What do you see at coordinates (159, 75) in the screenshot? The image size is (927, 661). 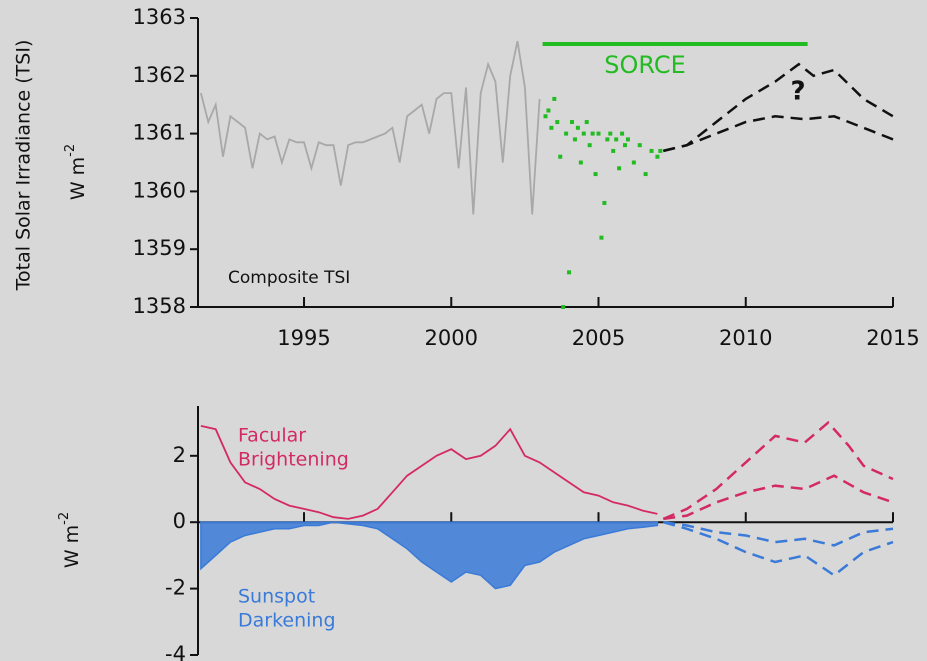 I see `y-tick-label: 1362` at bounding box center [159, 75].